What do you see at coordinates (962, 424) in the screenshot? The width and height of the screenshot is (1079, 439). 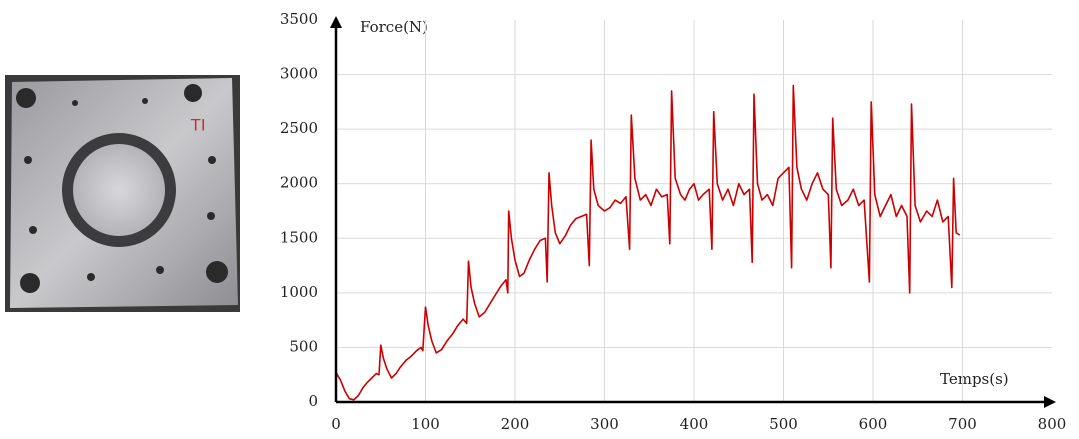 I see `x-tick-label: 700` at bounding box center [962, 424].